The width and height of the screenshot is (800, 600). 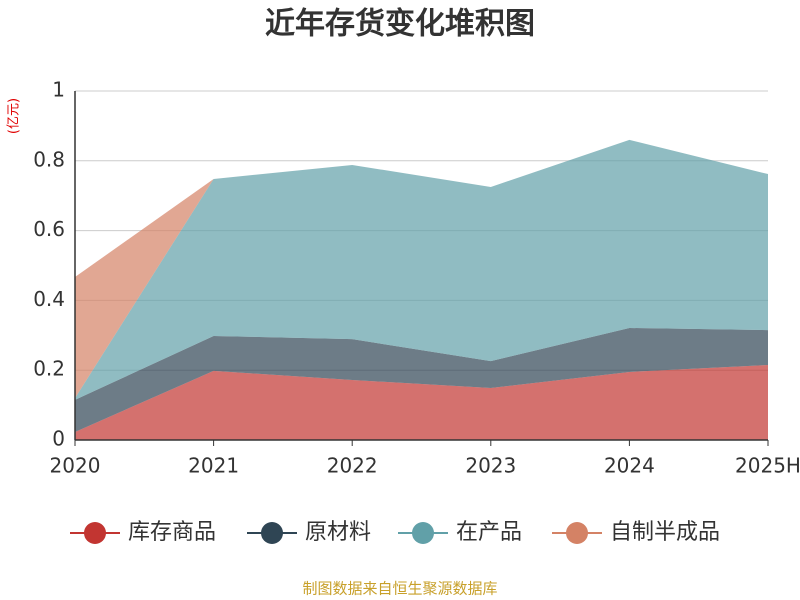 What do you see at coordinates (58, 90) in the screenshot?
I see `y-tick-label: 1` at bounding box center [58, 90].